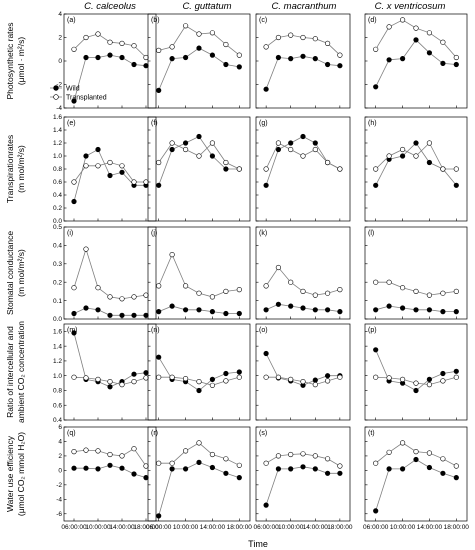  What do you see at coordinates (57, 301) in the screenshot?
I see `y-tick-label: 0.1` at bounding box center [57, 301].